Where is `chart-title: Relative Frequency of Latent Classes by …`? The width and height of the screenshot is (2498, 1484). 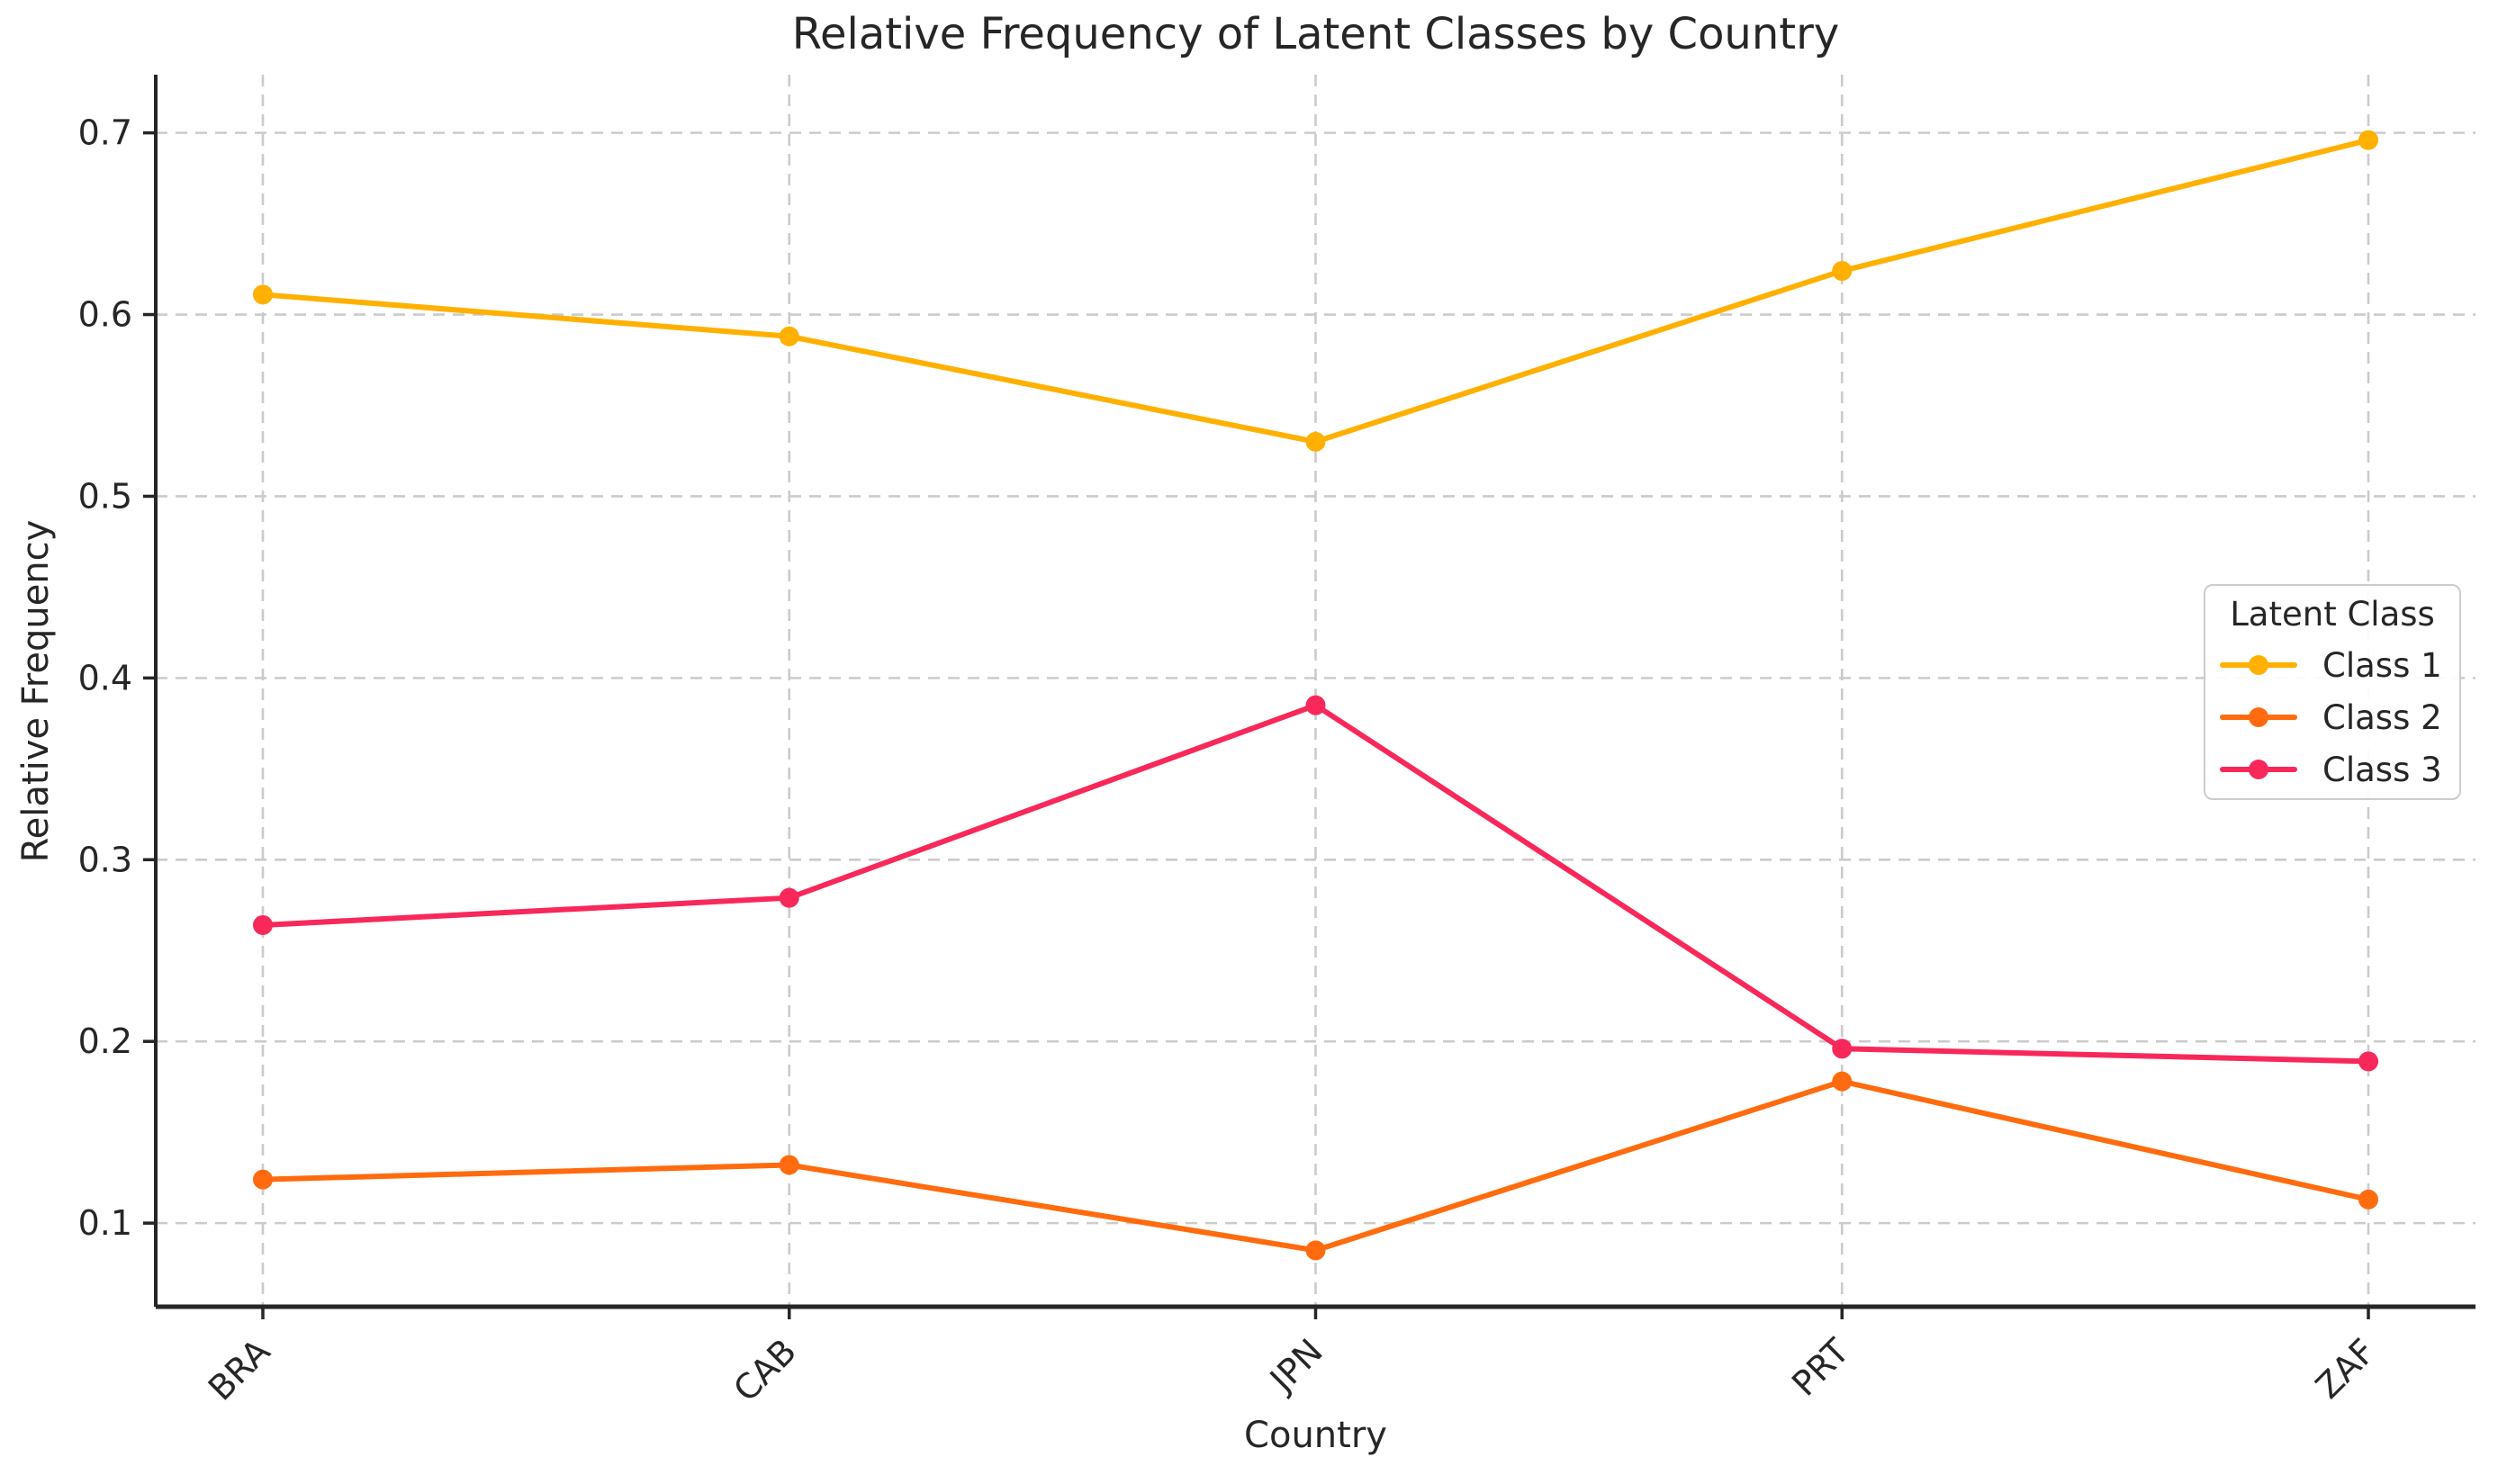 chart-title: Relative Frequency of Latent Classes by … is located at coordinates (1315, 34).